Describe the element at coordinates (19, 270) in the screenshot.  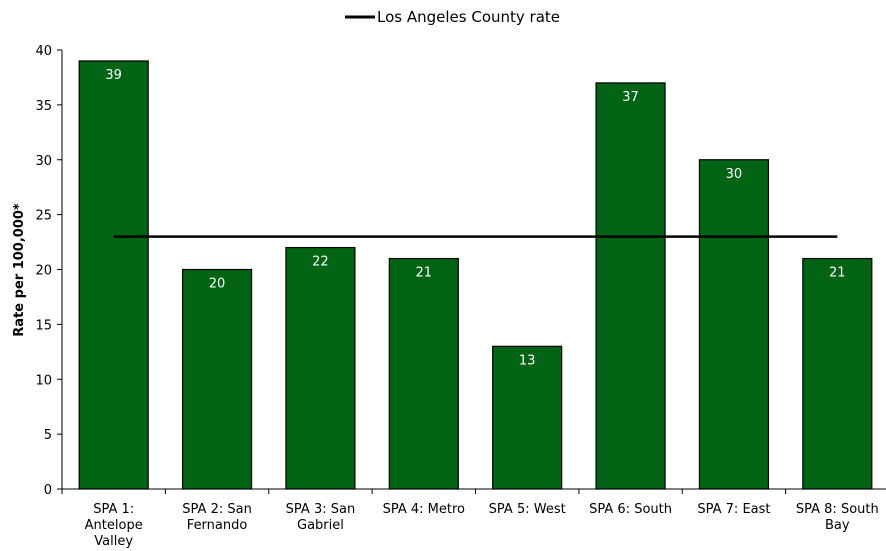
I see `y-axis-label: Rate per 100,000*` at that location.